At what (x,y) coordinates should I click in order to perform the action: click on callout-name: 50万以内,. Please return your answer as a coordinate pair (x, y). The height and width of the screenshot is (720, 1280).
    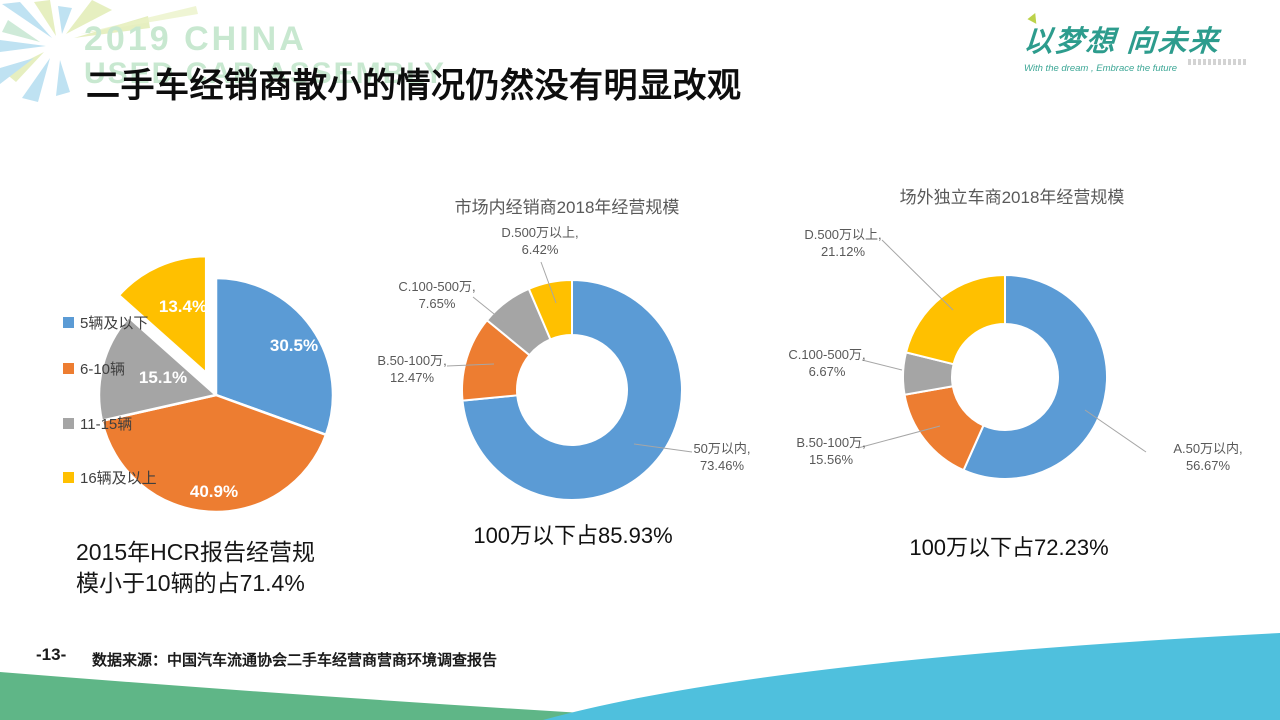
    Looking at the image, I should click on (722, 448).